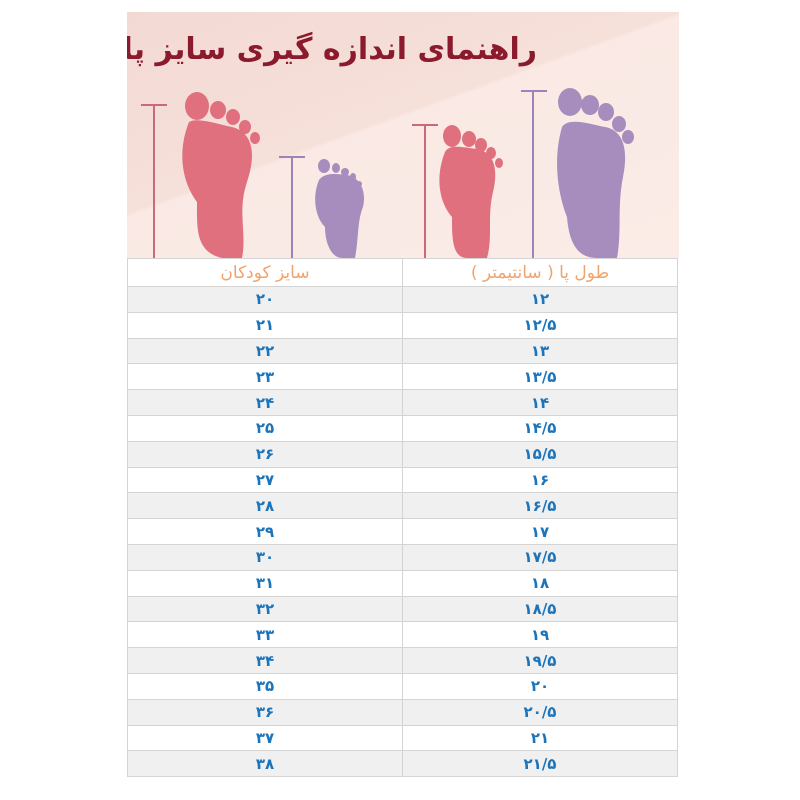 Image resolution: width=800 pixels, height=800 pixels. Describe the element at coordinates (540, 686) in the screenshot. I see `length-cell: ۲۰` at that location.